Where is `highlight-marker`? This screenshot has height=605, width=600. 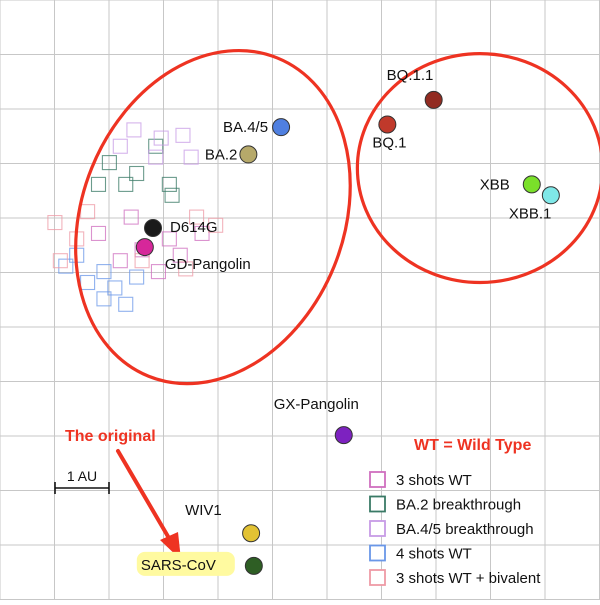
highlight-marker is located at coordinates (185, 563).